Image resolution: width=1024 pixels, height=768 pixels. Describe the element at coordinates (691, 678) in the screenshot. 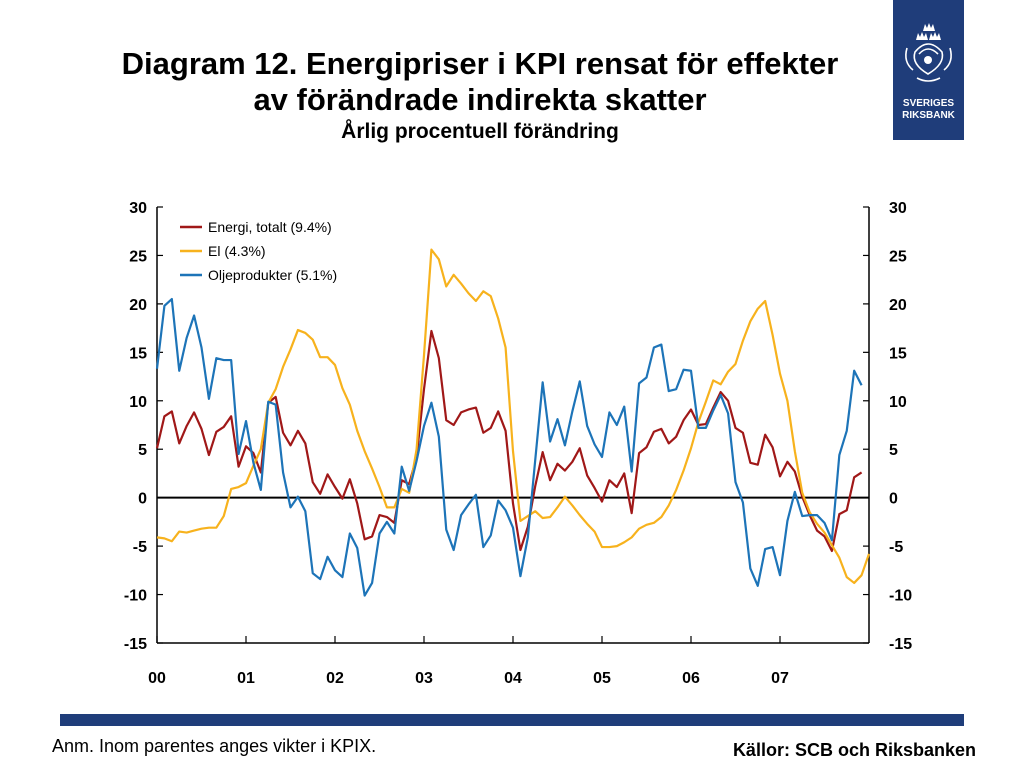

I see `x-tick-label: 06` at that location.